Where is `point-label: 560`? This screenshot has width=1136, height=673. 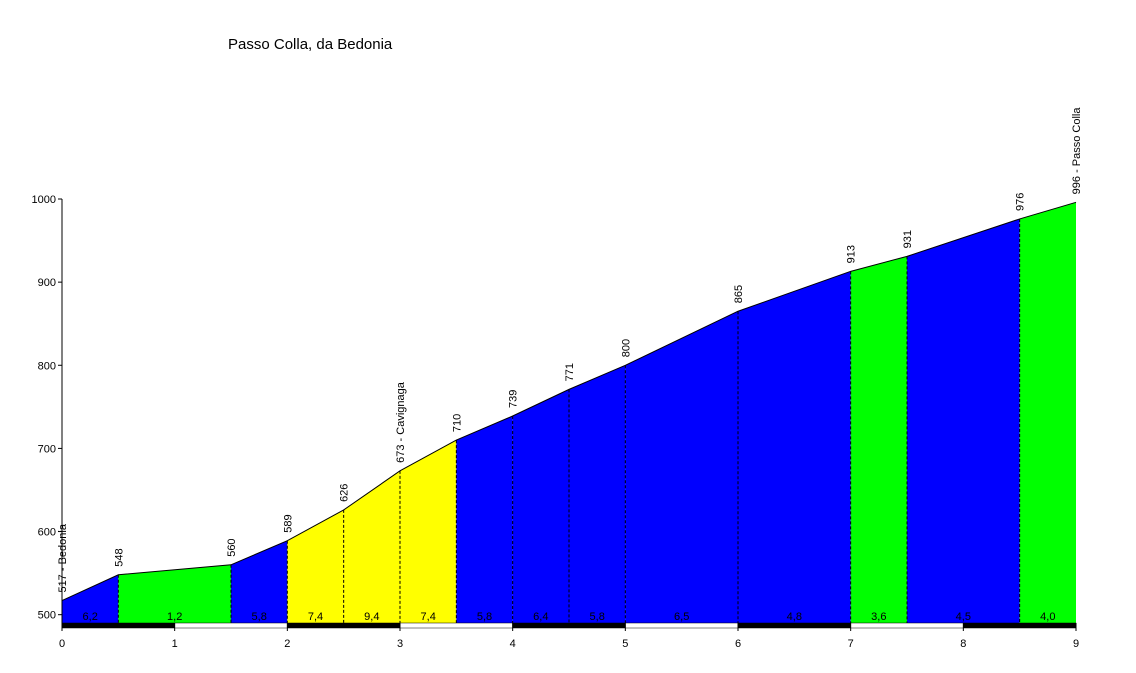
point-label: 560 is located at coordinates (232, 547).